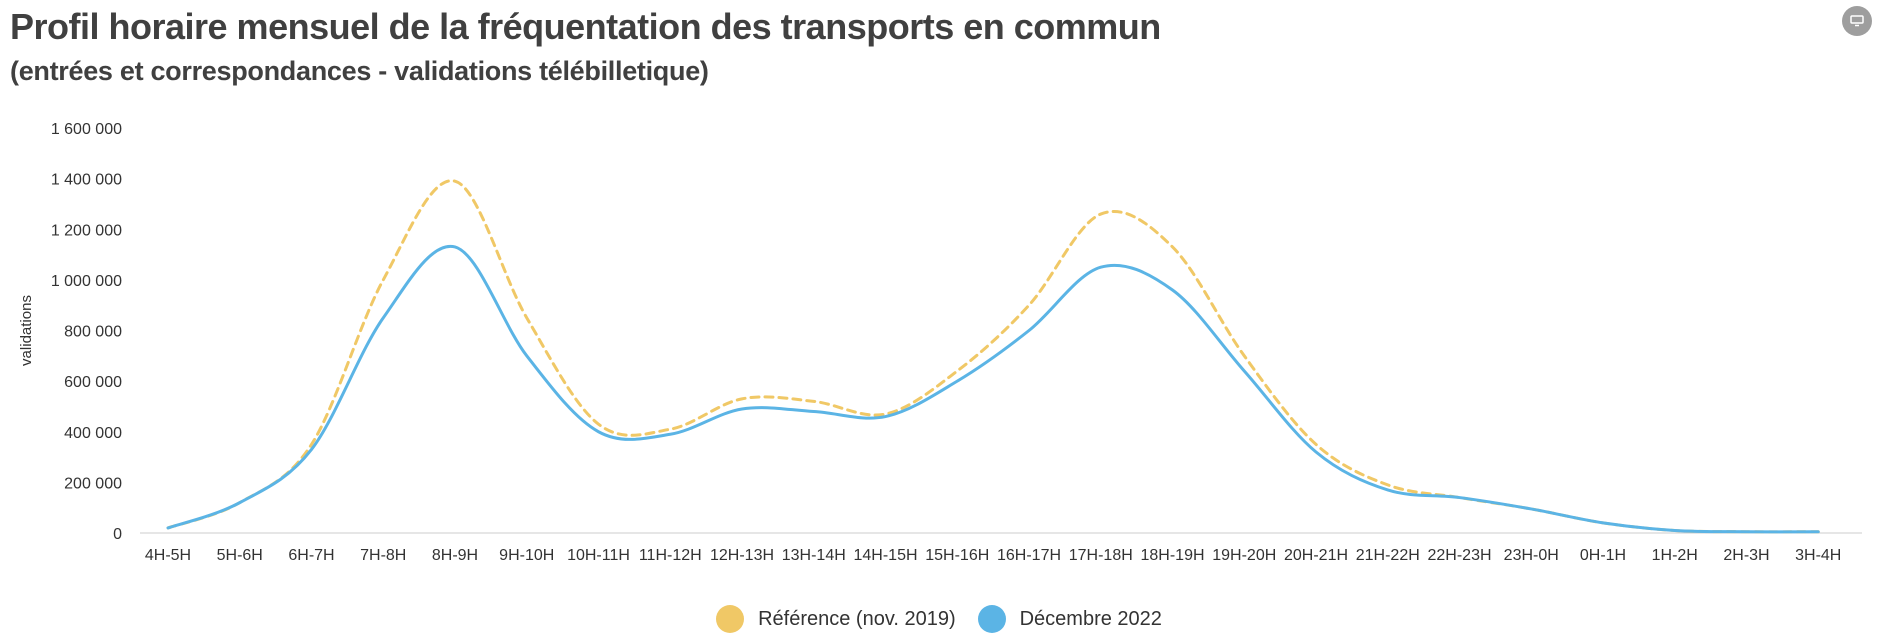 The height and width of the screenshot is (641, 1878). What do you see at coordinates (1603, 555) in the screenshot?
I see `x-tick-label: 0H-1H` at bounding box center [1603, 555].